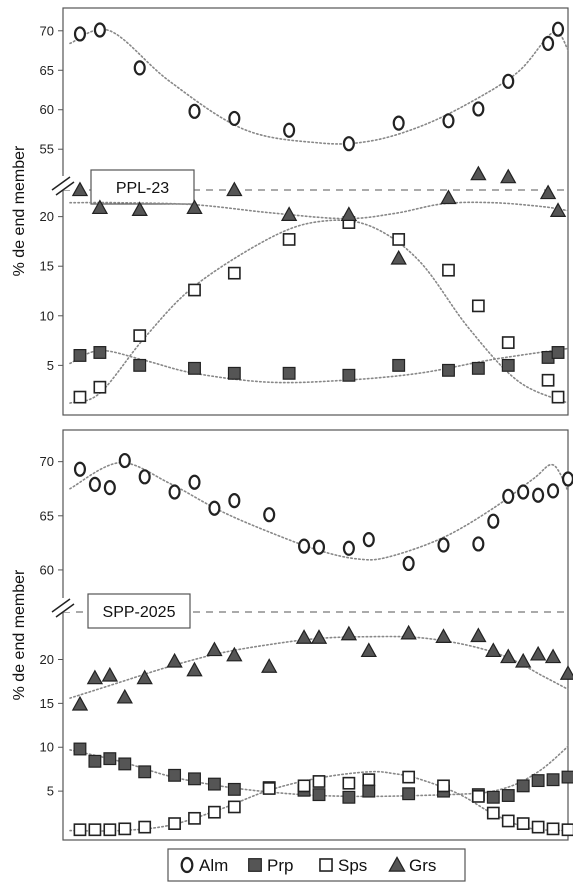 Image resolution: width=573 pixels, height=884 pixels. What do you see at coordinates (270, 865) in the screenshot?
I see `legend-item-prp: Prp` at bounding box center [270, 865].